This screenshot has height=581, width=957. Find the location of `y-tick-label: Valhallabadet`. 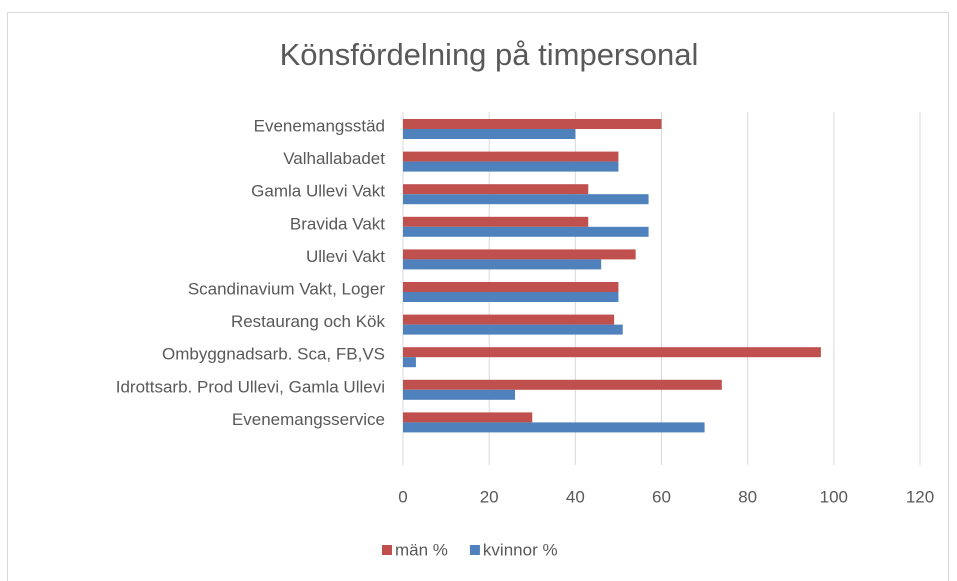

y-tick-label: Valhallabadet is located at coordinates (334, 158).